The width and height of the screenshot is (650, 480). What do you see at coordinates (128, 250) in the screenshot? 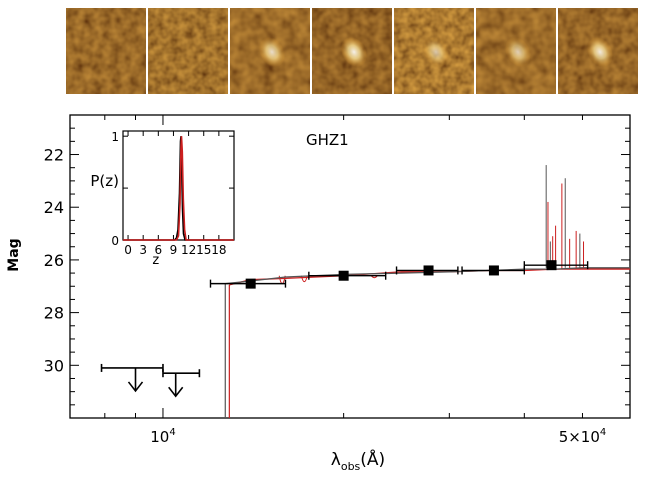
I see `inset-x-tick-label: 0` at bounding box center [128, 250].